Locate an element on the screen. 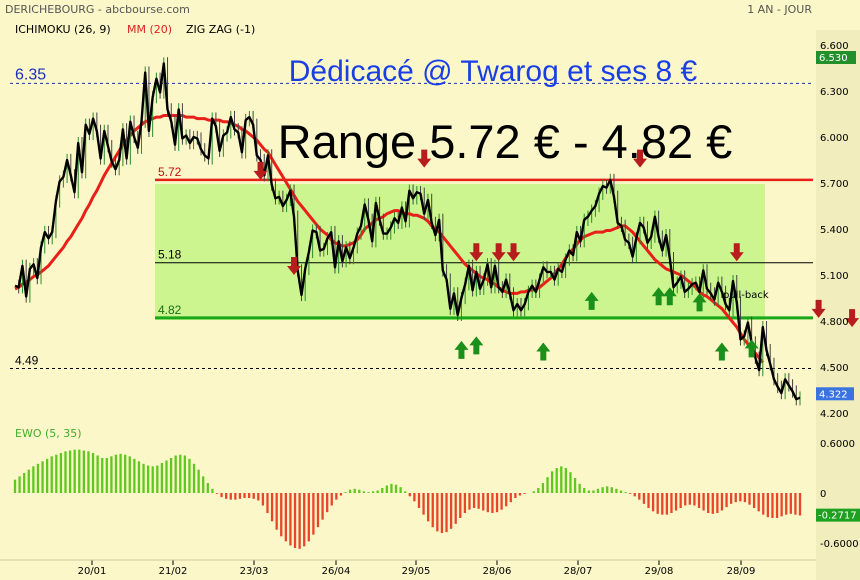 This screenshot has height=580, width=860. price-axis-panel is located at coordinates (838, 305).